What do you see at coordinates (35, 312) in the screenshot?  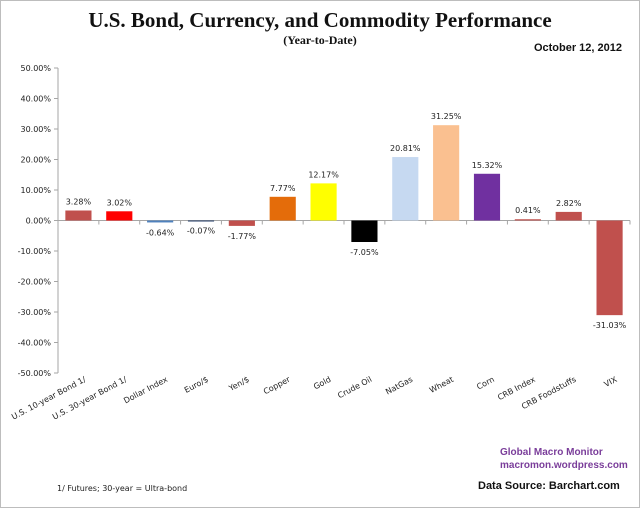 I see `y-tick-label: -30.00%` at bounding box center [35, 312].